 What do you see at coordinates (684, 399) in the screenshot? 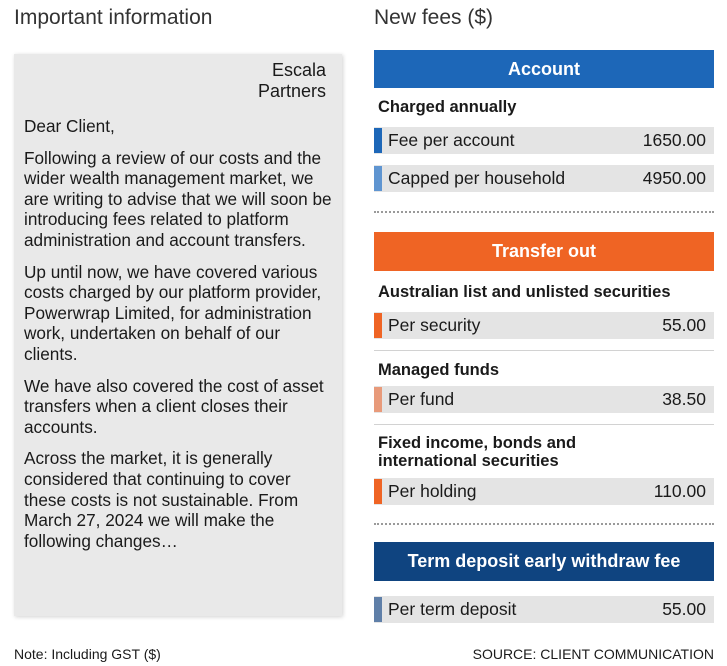
I see `fee-value: 38.50` at bounding box center [684, 399].